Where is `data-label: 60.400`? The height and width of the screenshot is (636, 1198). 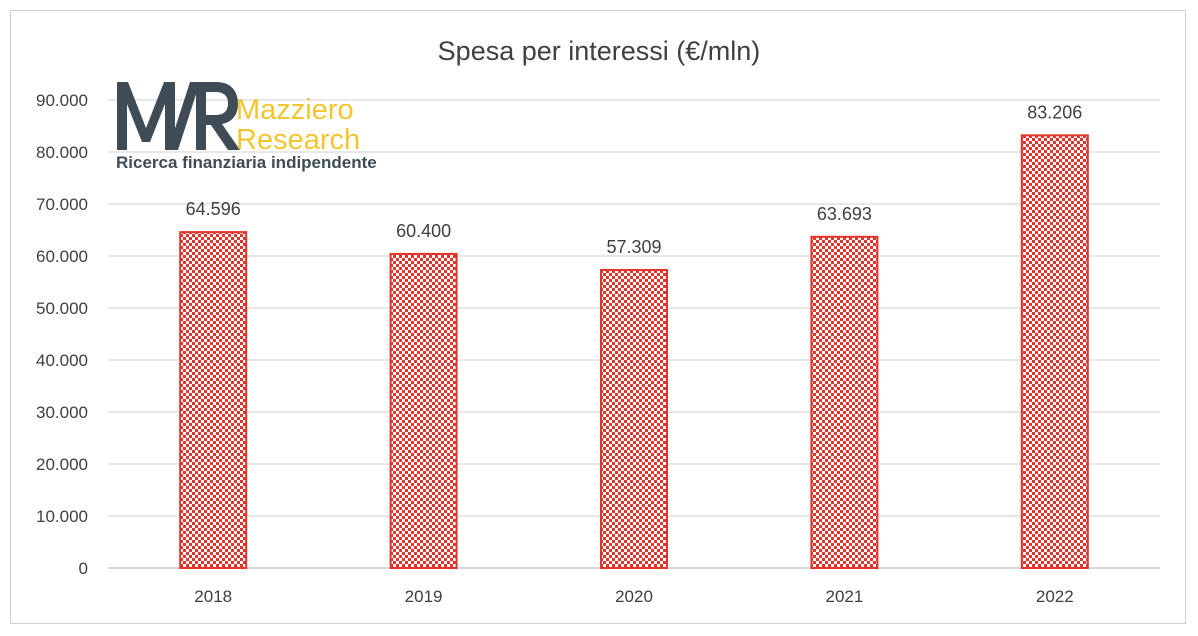 data-label: 60.400 is located at coordinates (423, 231).